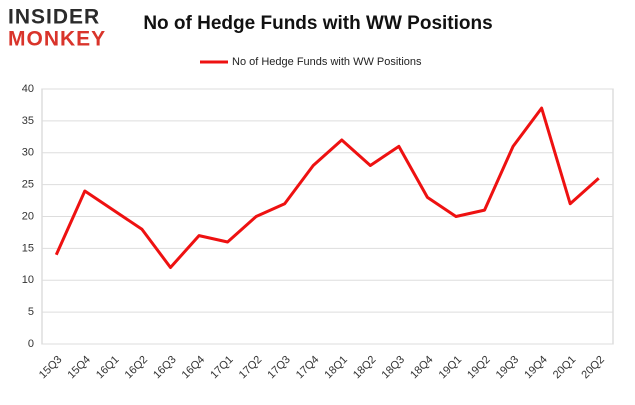 This screenshot has width=635, height=405. What do you see at coordinates (28, 153) in the screenshot?
I see `y-tick-label: 30` at bounding box center [28, 153].